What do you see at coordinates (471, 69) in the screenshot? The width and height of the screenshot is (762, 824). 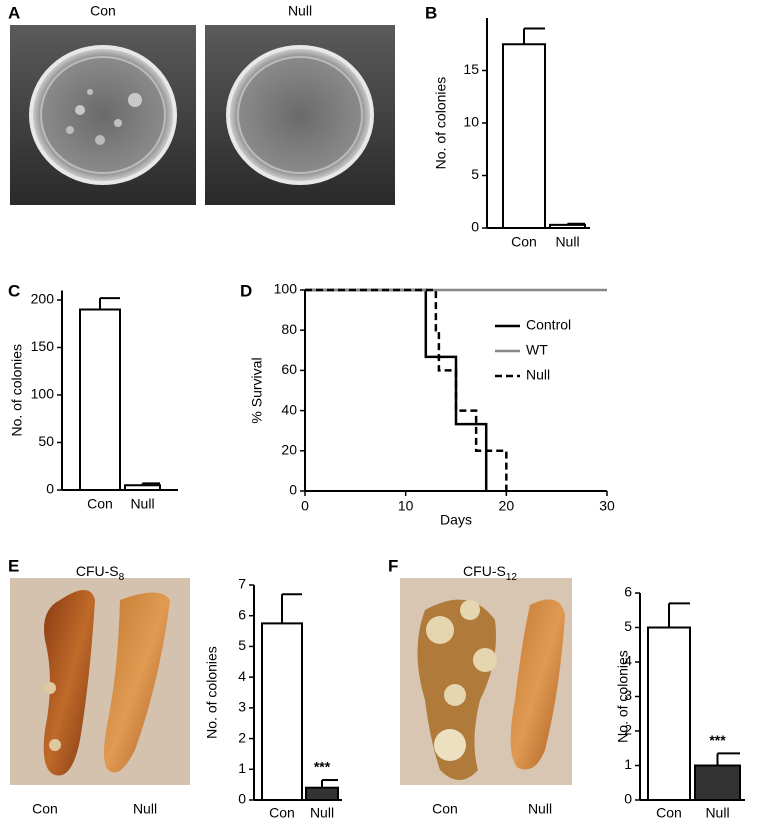 I see `y-tick-label: 15` at bounding box center [471, 69].